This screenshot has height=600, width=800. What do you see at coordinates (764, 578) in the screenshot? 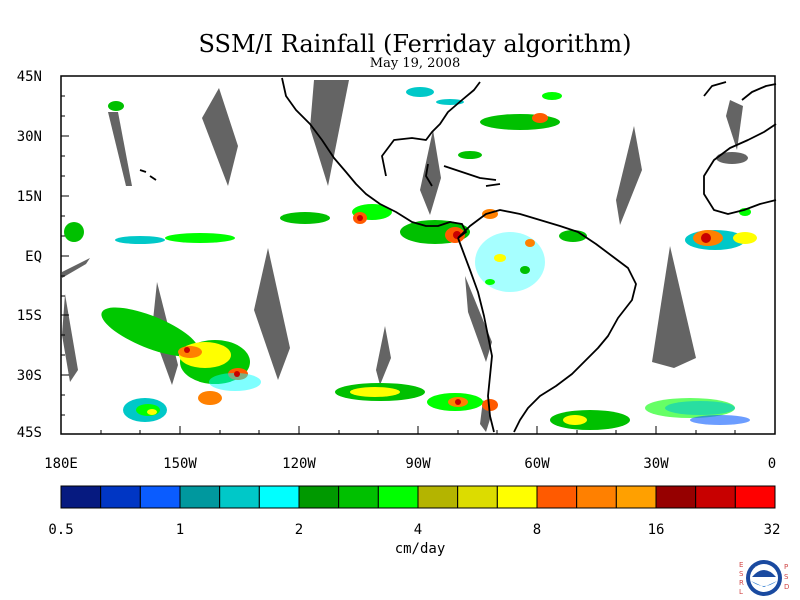
I see `noaa-seal-icon: E S R L NOAA P S D` at bounding box center [764, 578].